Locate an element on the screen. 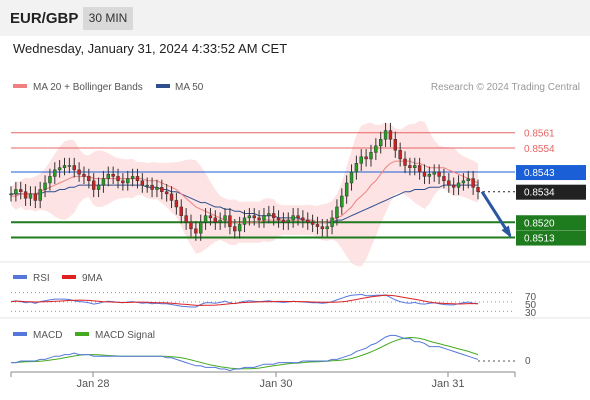 The height and width of the screenshot is (400, 590). rsi-legend-label: RSI is located at coordinates (41, 278).